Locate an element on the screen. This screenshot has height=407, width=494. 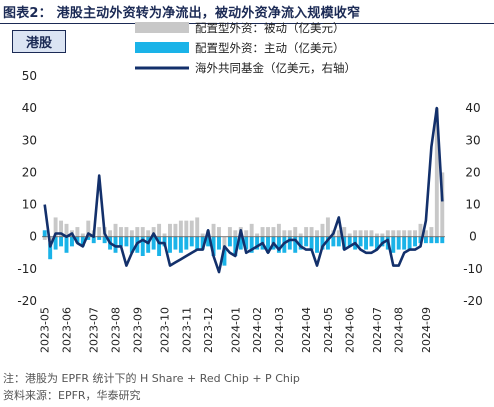
left-tick-label: -10 is located at coordinates (27, 269).